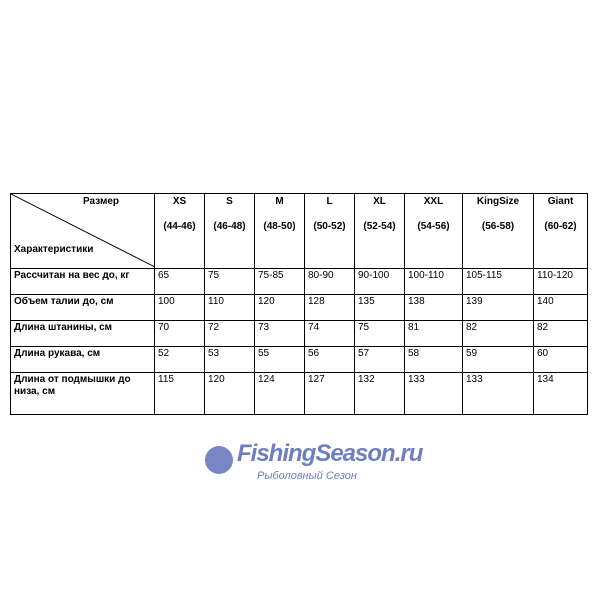  What do you see at coordinates (379, 201) in the screenshot?
I see `size-name: XL` at bounding box center [379, 201].